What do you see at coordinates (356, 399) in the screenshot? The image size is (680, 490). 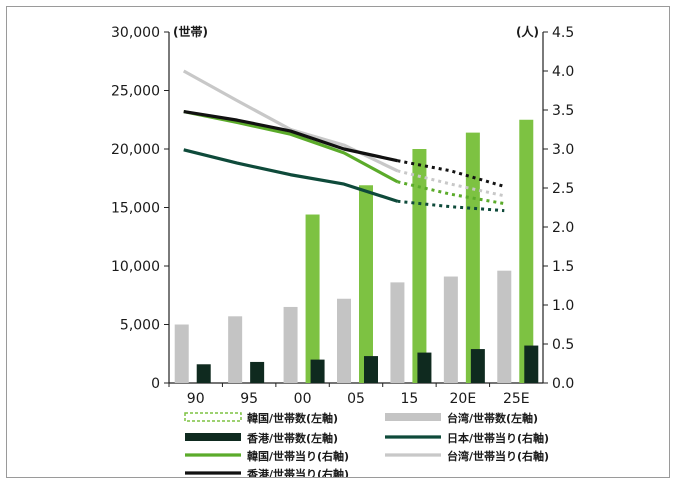 I see `x-tick-label: 05` at bounding box center [356, 399].